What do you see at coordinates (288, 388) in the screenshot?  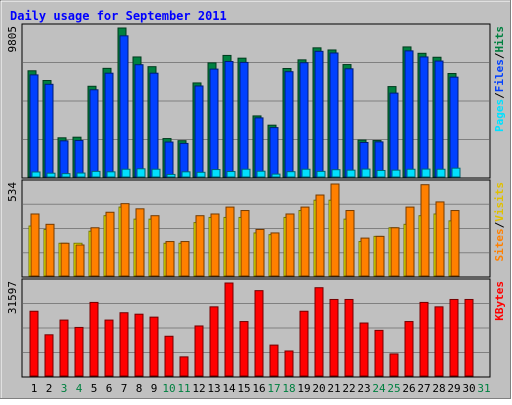 I see `x-tick-label: 18` at bounding box center [288, 388].